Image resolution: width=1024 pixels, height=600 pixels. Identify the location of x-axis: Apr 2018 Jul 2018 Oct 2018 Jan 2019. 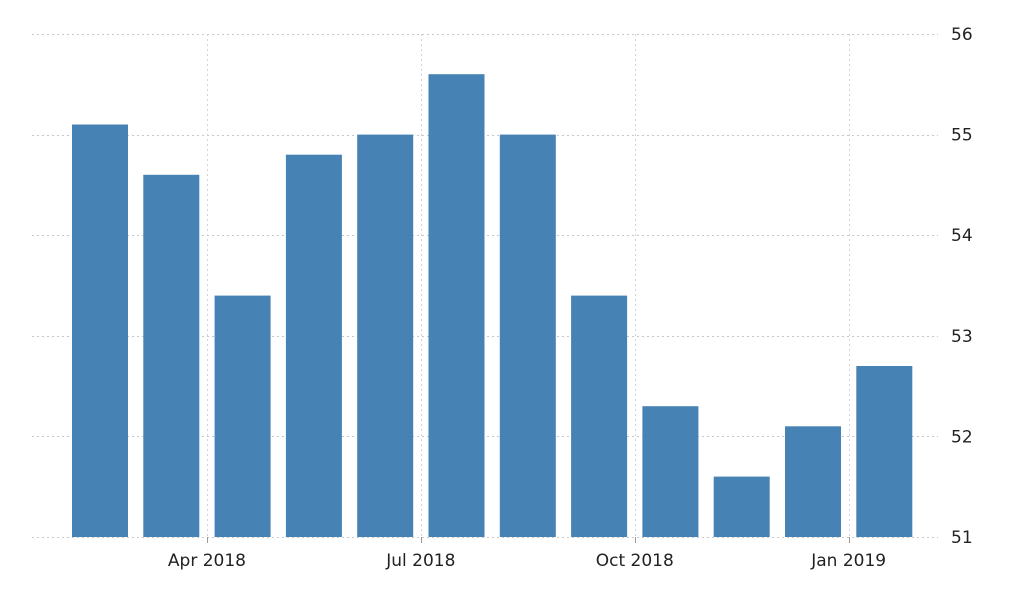
(527, 554).